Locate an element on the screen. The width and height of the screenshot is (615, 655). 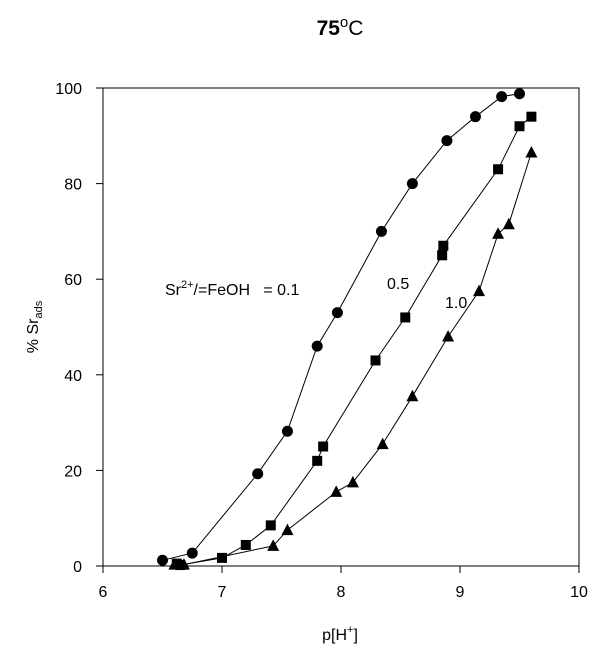
ratio-annotation-superscript: 2+ is located at coordinates (187, 285).